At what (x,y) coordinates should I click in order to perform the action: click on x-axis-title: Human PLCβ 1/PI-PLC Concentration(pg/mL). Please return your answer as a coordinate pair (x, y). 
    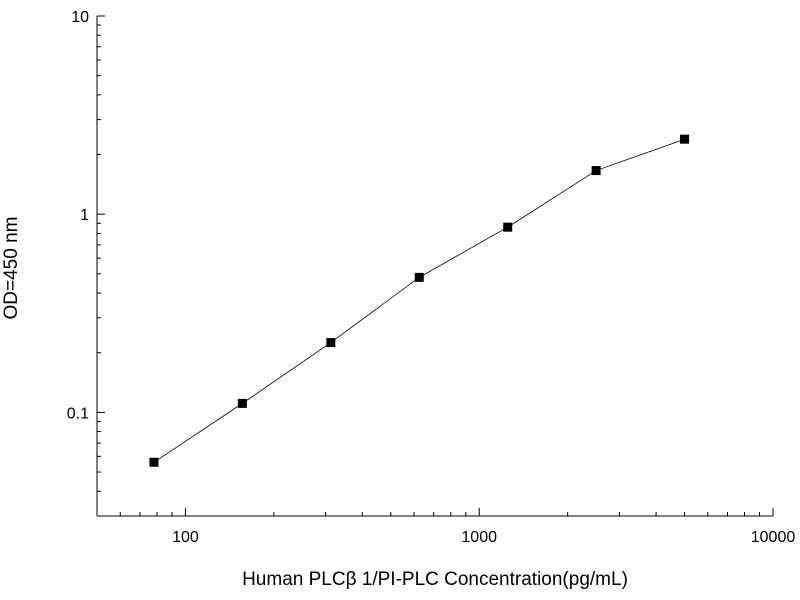
    Looking at the image, I should click on (435, 579).